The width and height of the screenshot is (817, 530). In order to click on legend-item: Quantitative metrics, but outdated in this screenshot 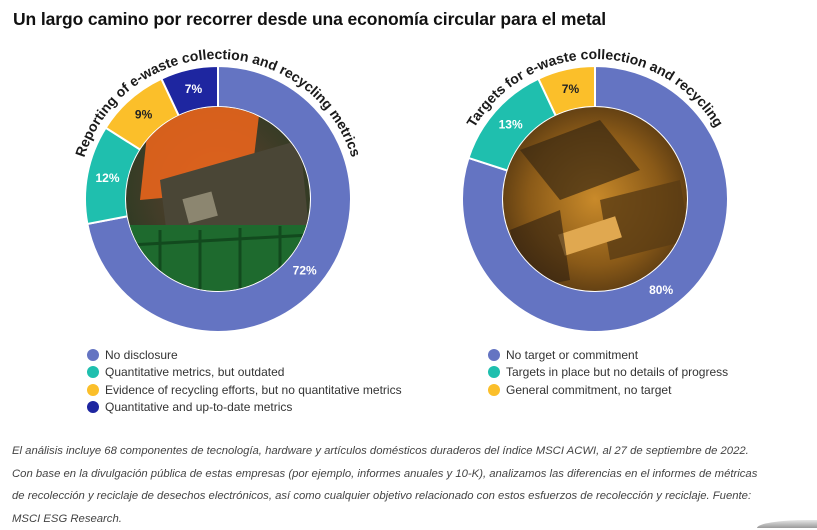, I will do `click(244, 373)`.